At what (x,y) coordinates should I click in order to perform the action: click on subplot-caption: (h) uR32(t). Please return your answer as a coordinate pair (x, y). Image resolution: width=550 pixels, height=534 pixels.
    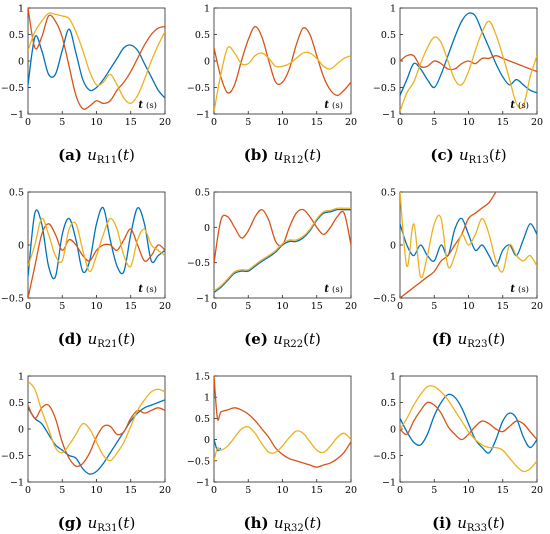
    Looking at the image, I should click on (282, 524).